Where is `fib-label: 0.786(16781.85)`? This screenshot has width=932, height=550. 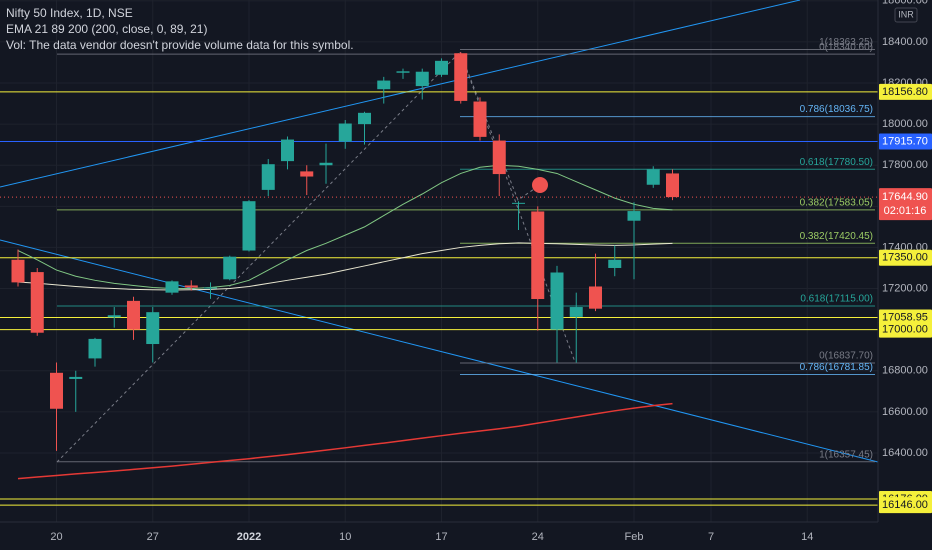 fib-label: 0.786(16781.85) is located at coordinates (836, 367).